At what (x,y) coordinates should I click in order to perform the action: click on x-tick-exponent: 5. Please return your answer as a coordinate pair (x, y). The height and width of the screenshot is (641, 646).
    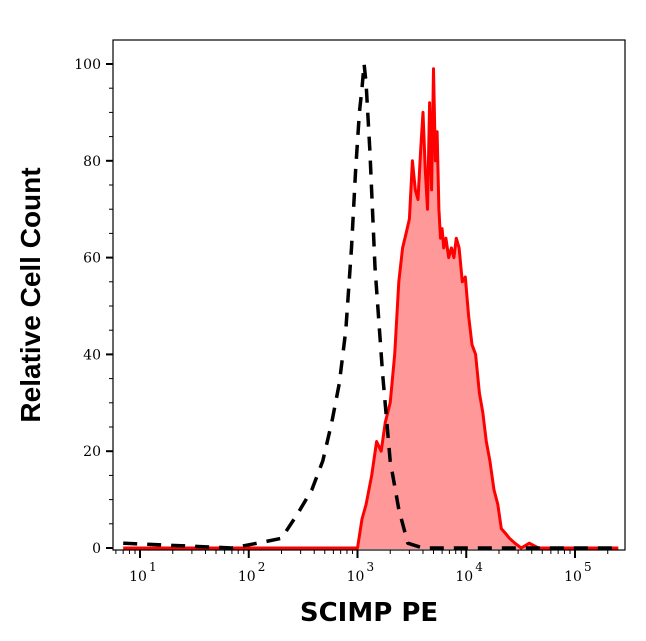
    Looking at the image, I should click on (588, 567).